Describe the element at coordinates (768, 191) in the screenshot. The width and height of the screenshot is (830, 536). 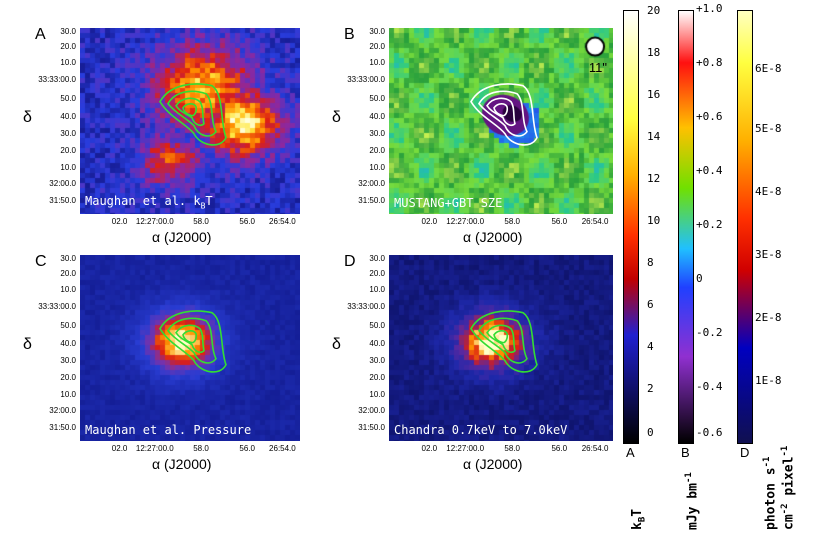
I see `colorbar-tick-label: 4E-8` at that location.